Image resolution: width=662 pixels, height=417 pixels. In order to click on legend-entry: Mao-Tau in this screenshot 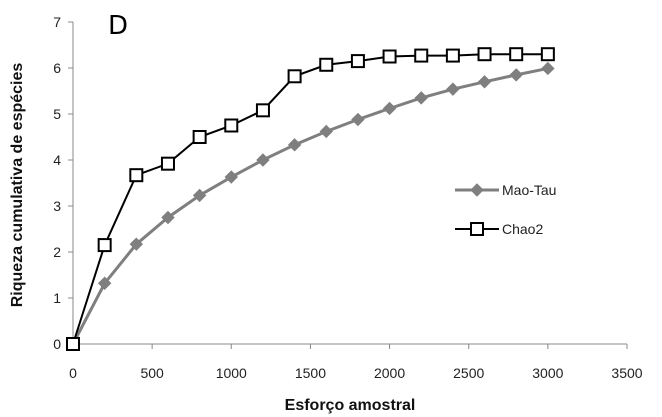, I will do `click(505, 190)`.